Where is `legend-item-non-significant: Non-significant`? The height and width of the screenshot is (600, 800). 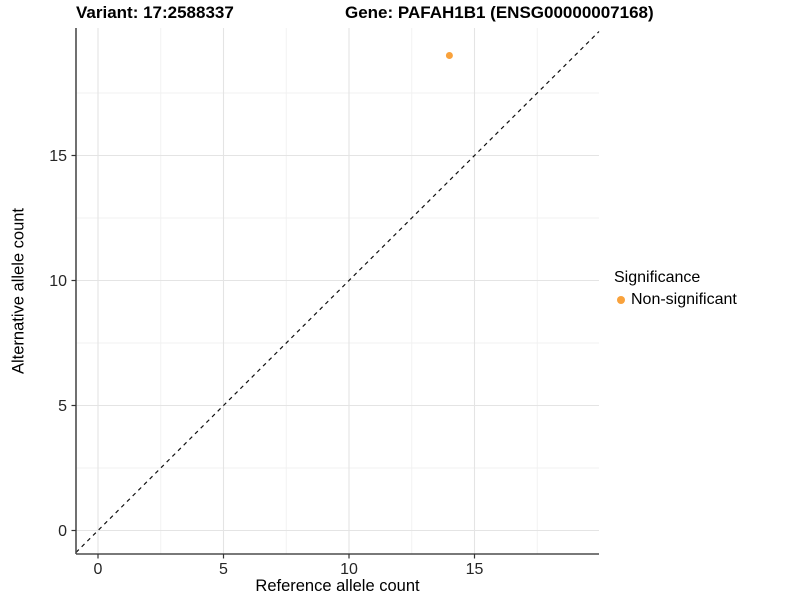 legend-item-non-significant: Non-significant is located at coordinates (674, 300).